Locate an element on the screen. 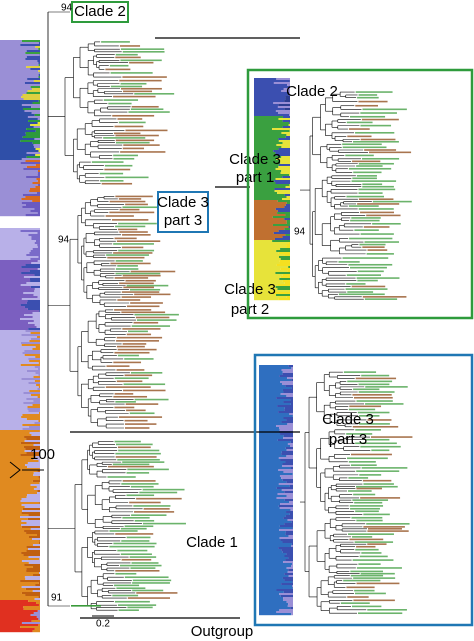 This screenshot has height=641, width=474. support-value: 94 is located at coordinates (64, 240).